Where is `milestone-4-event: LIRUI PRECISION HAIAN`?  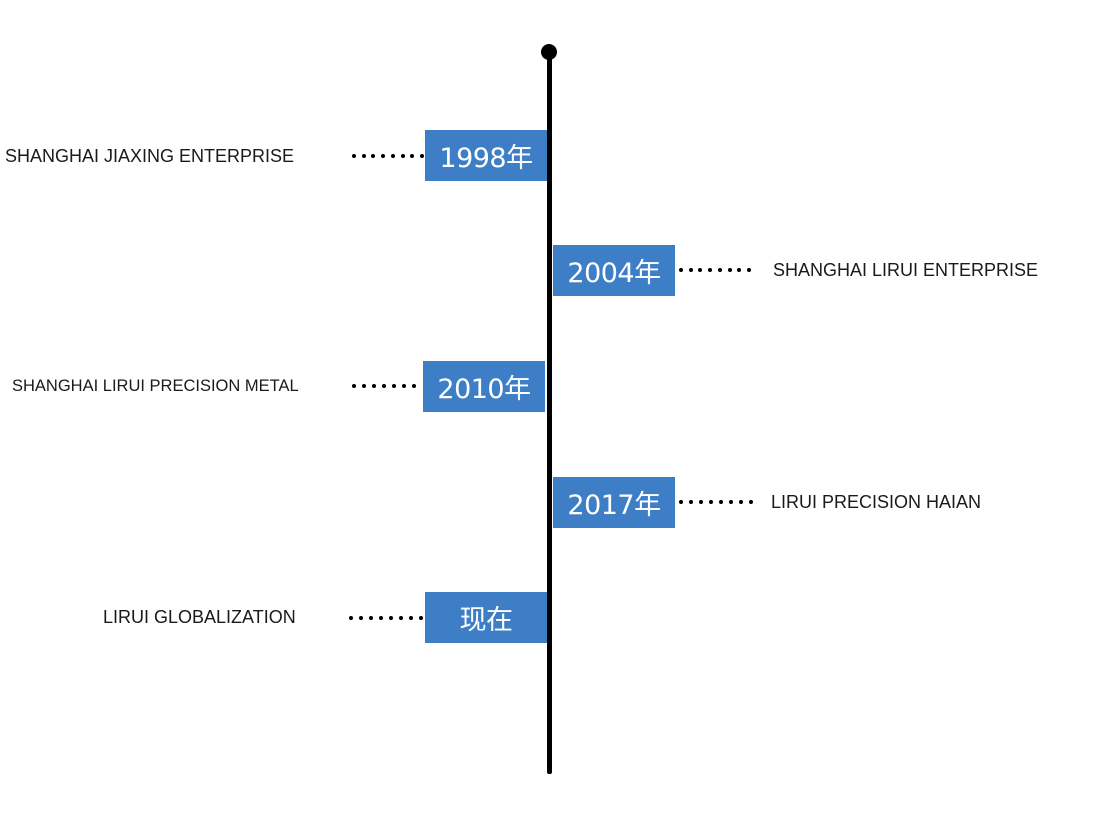
milestone-4-event: LIRUI PRECISION HAIAN is located at coordinates (876, 502).